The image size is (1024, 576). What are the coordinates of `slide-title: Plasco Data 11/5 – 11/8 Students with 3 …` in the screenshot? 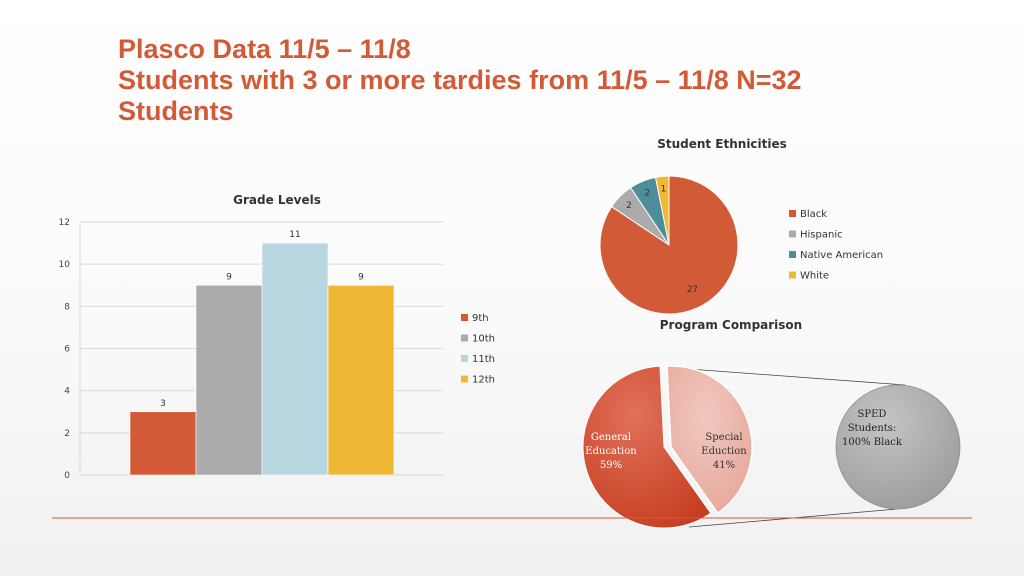 It's located at (558, 80).